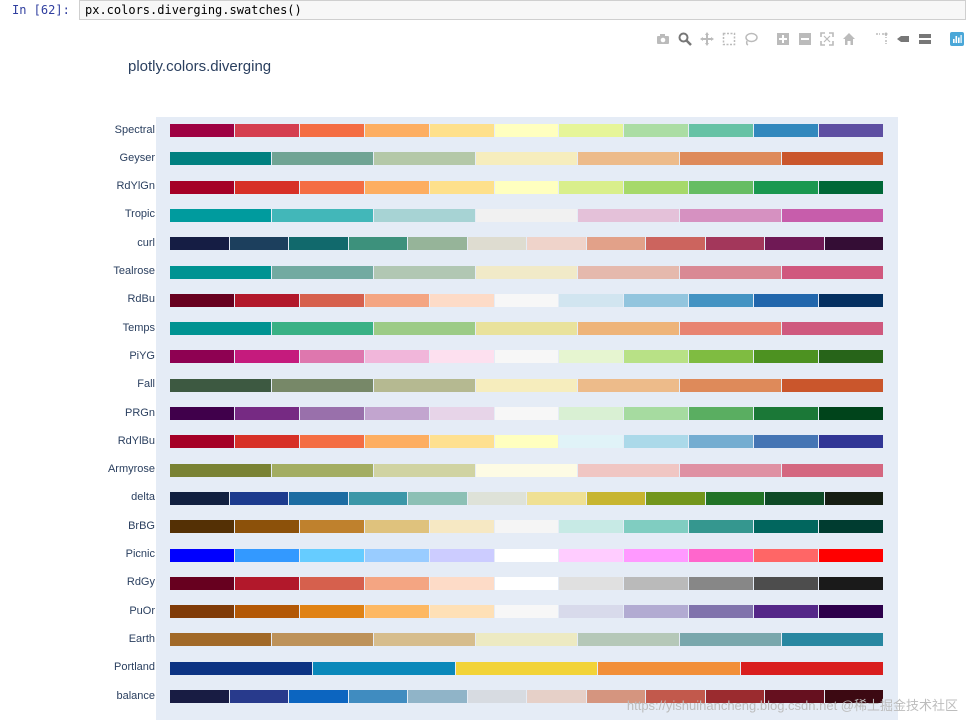 This screenshot has height=720, width=966. I want to click on hover-closest-icon, so click(903, 39).